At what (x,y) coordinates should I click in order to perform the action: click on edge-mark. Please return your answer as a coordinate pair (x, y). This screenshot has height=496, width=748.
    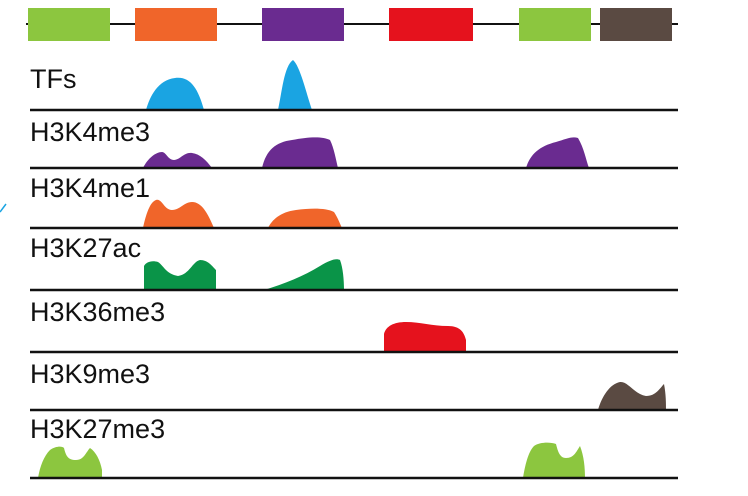
    Looking at the image, I should click on (3, 208).